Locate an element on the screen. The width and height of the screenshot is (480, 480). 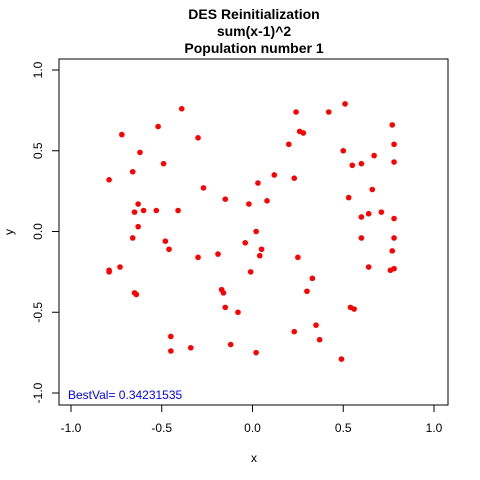
x-tick-label: 0.5 is located at coordinates (343, 428).